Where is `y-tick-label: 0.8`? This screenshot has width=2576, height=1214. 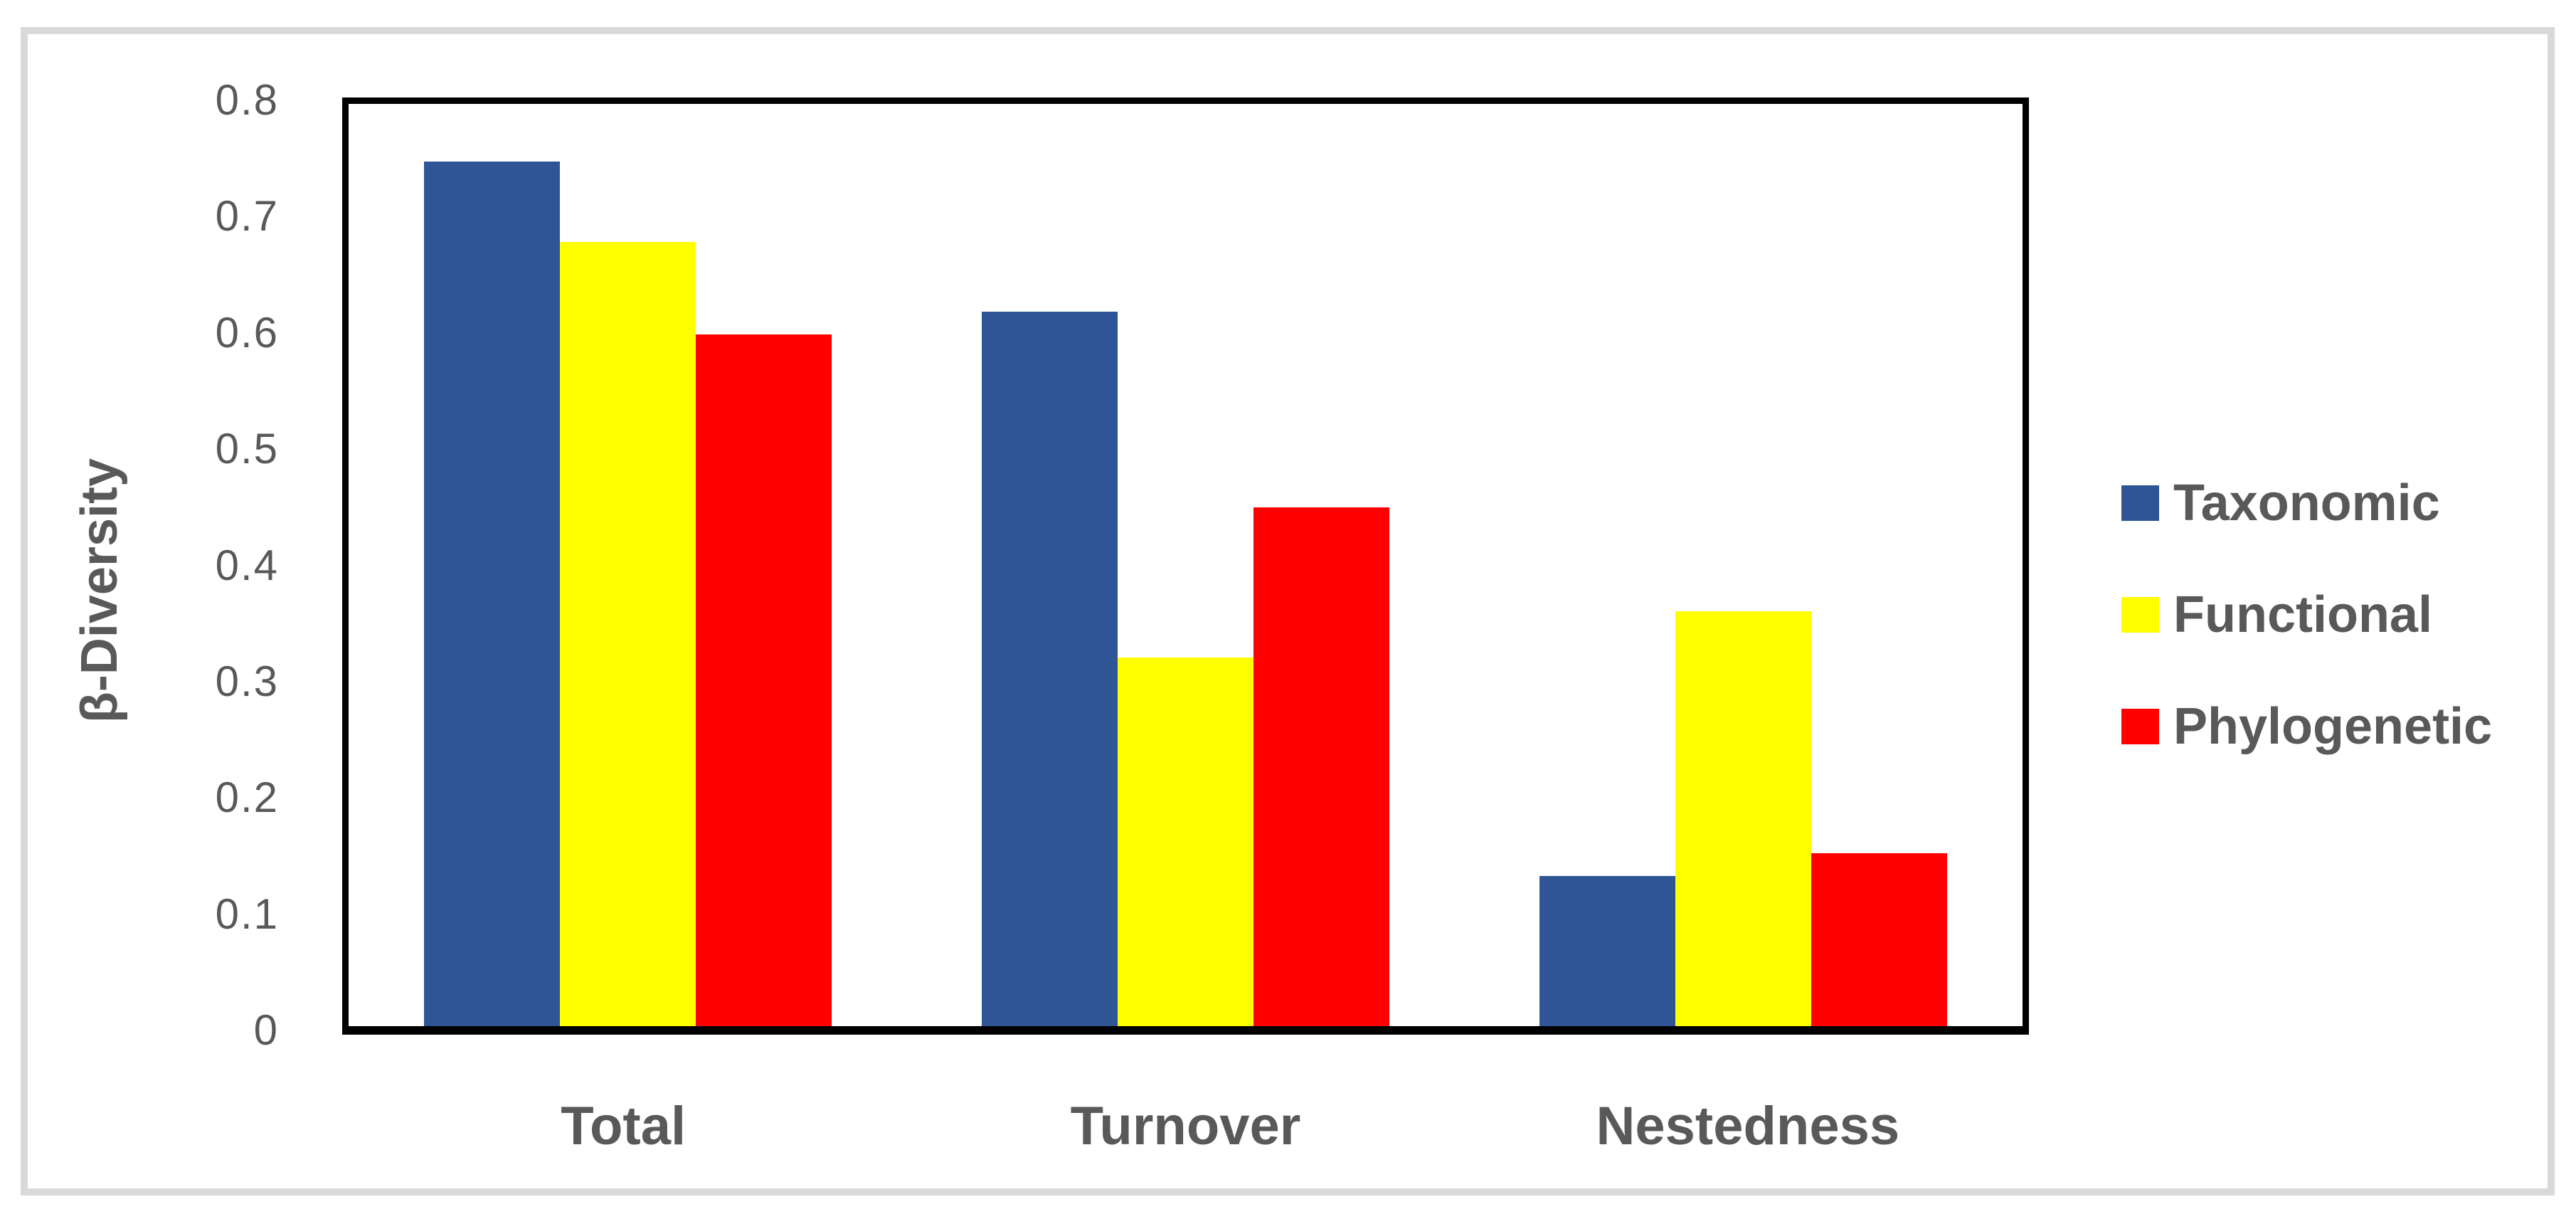
y-tick-label: 0.8 is located at coordinates (247, 100).